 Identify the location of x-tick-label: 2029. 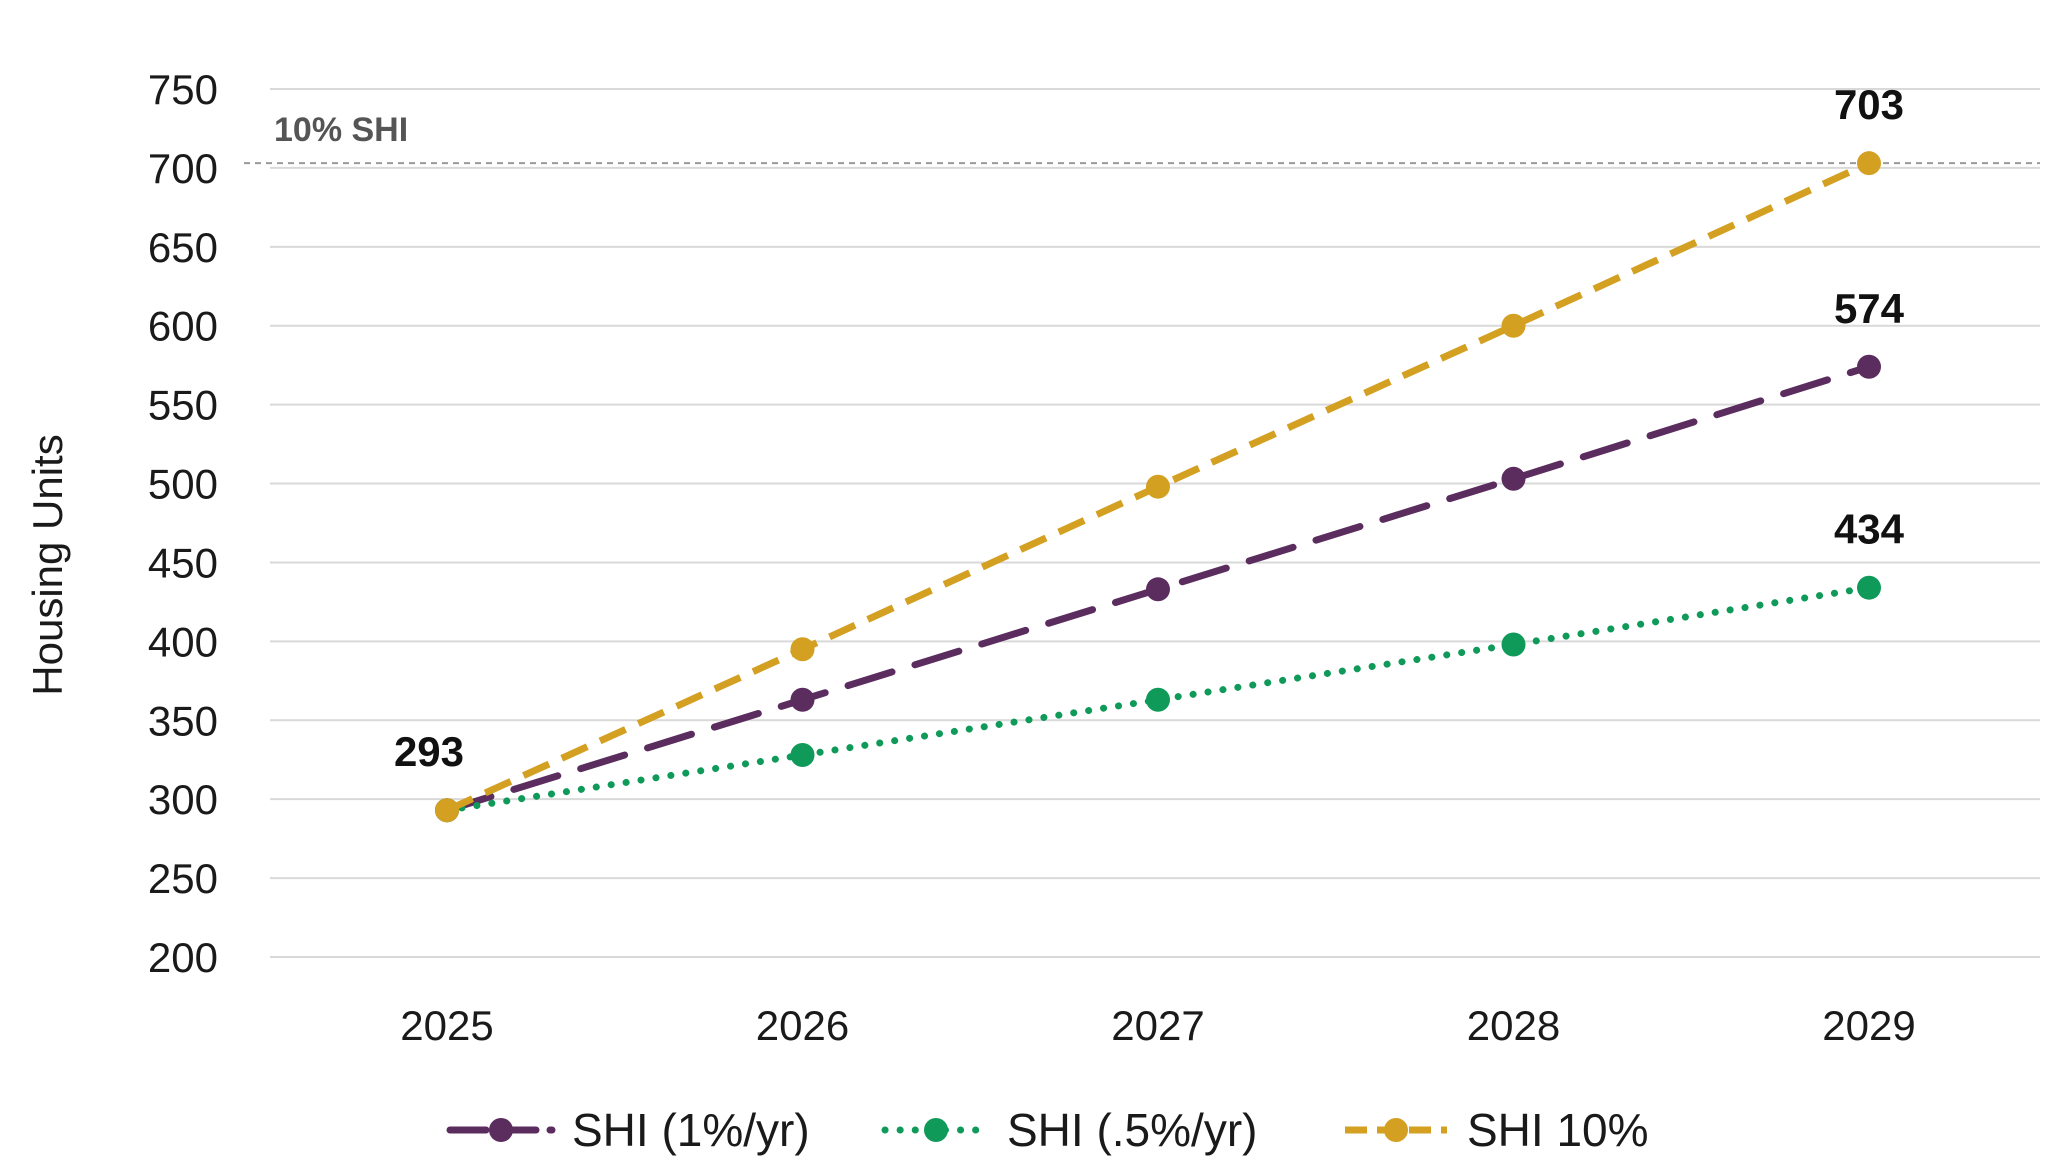
(1868, 1025).